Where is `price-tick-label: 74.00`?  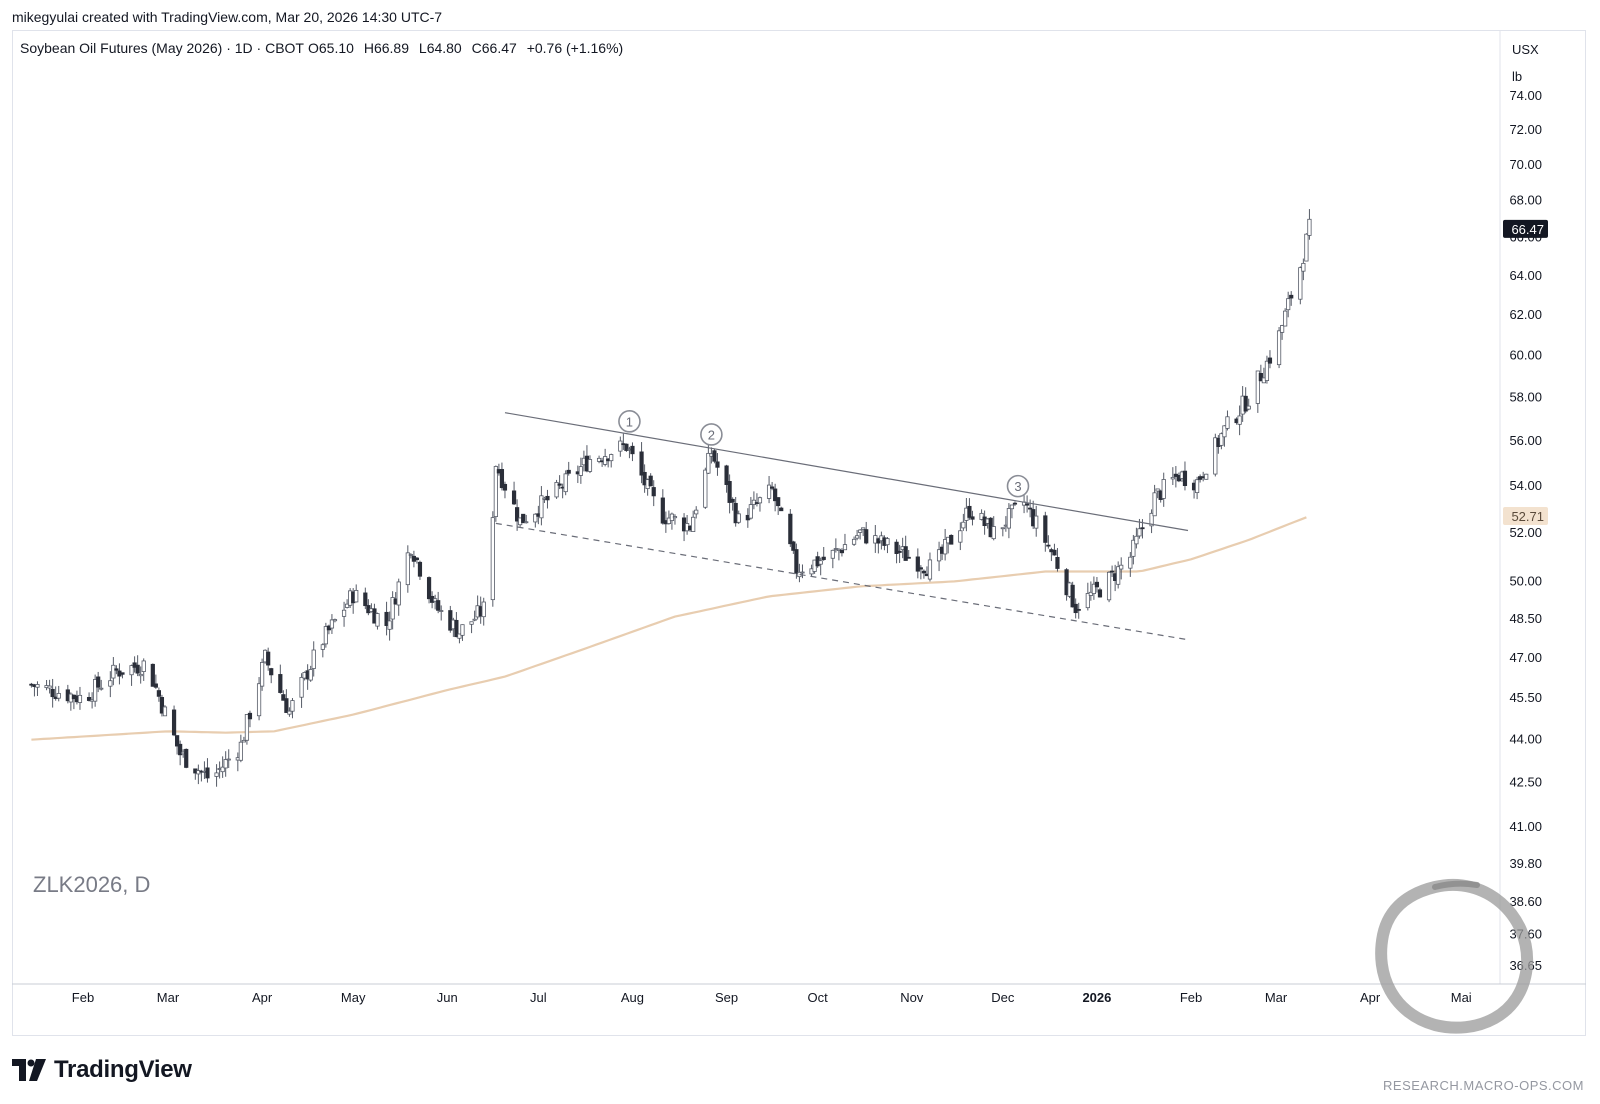 price-tick-label: 74.00 is located at coordinates (1525, 95).